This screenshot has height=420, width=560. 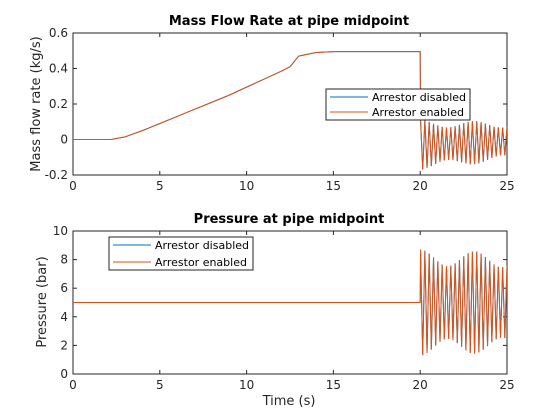 I want to click on y-tick-label: 10, so click(x=60, y=231).